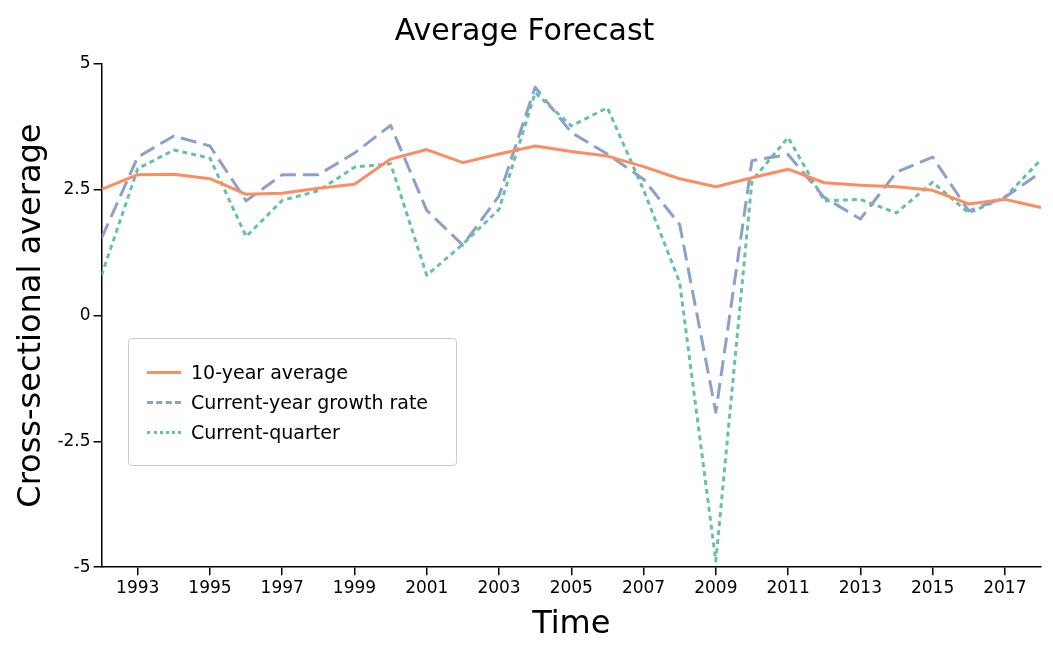  I want to click on x-tick-label: 2001, so click(427, 586).